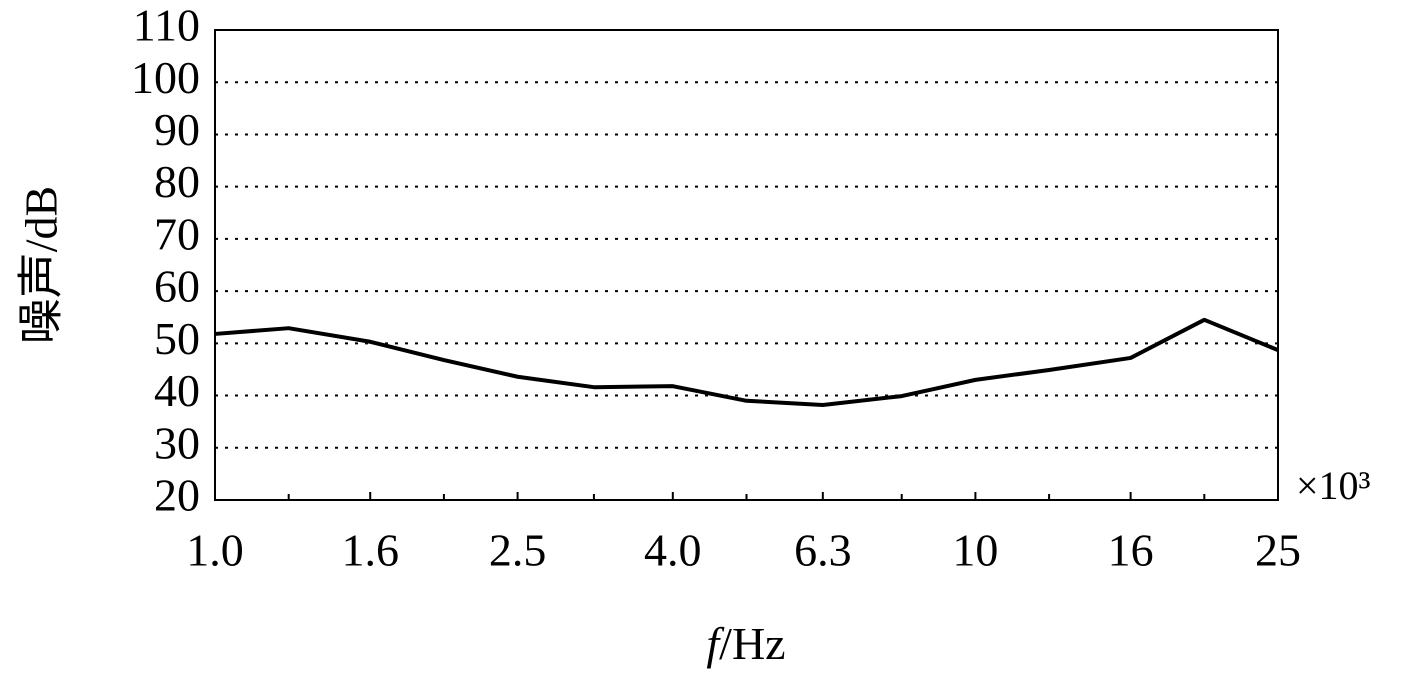 The width and height of the screenshot is (1417, 685). What do you see at coordinates (177, 233) in the screenshot?
I see `y-tick-label: 70` at bounding box center [177, 233].